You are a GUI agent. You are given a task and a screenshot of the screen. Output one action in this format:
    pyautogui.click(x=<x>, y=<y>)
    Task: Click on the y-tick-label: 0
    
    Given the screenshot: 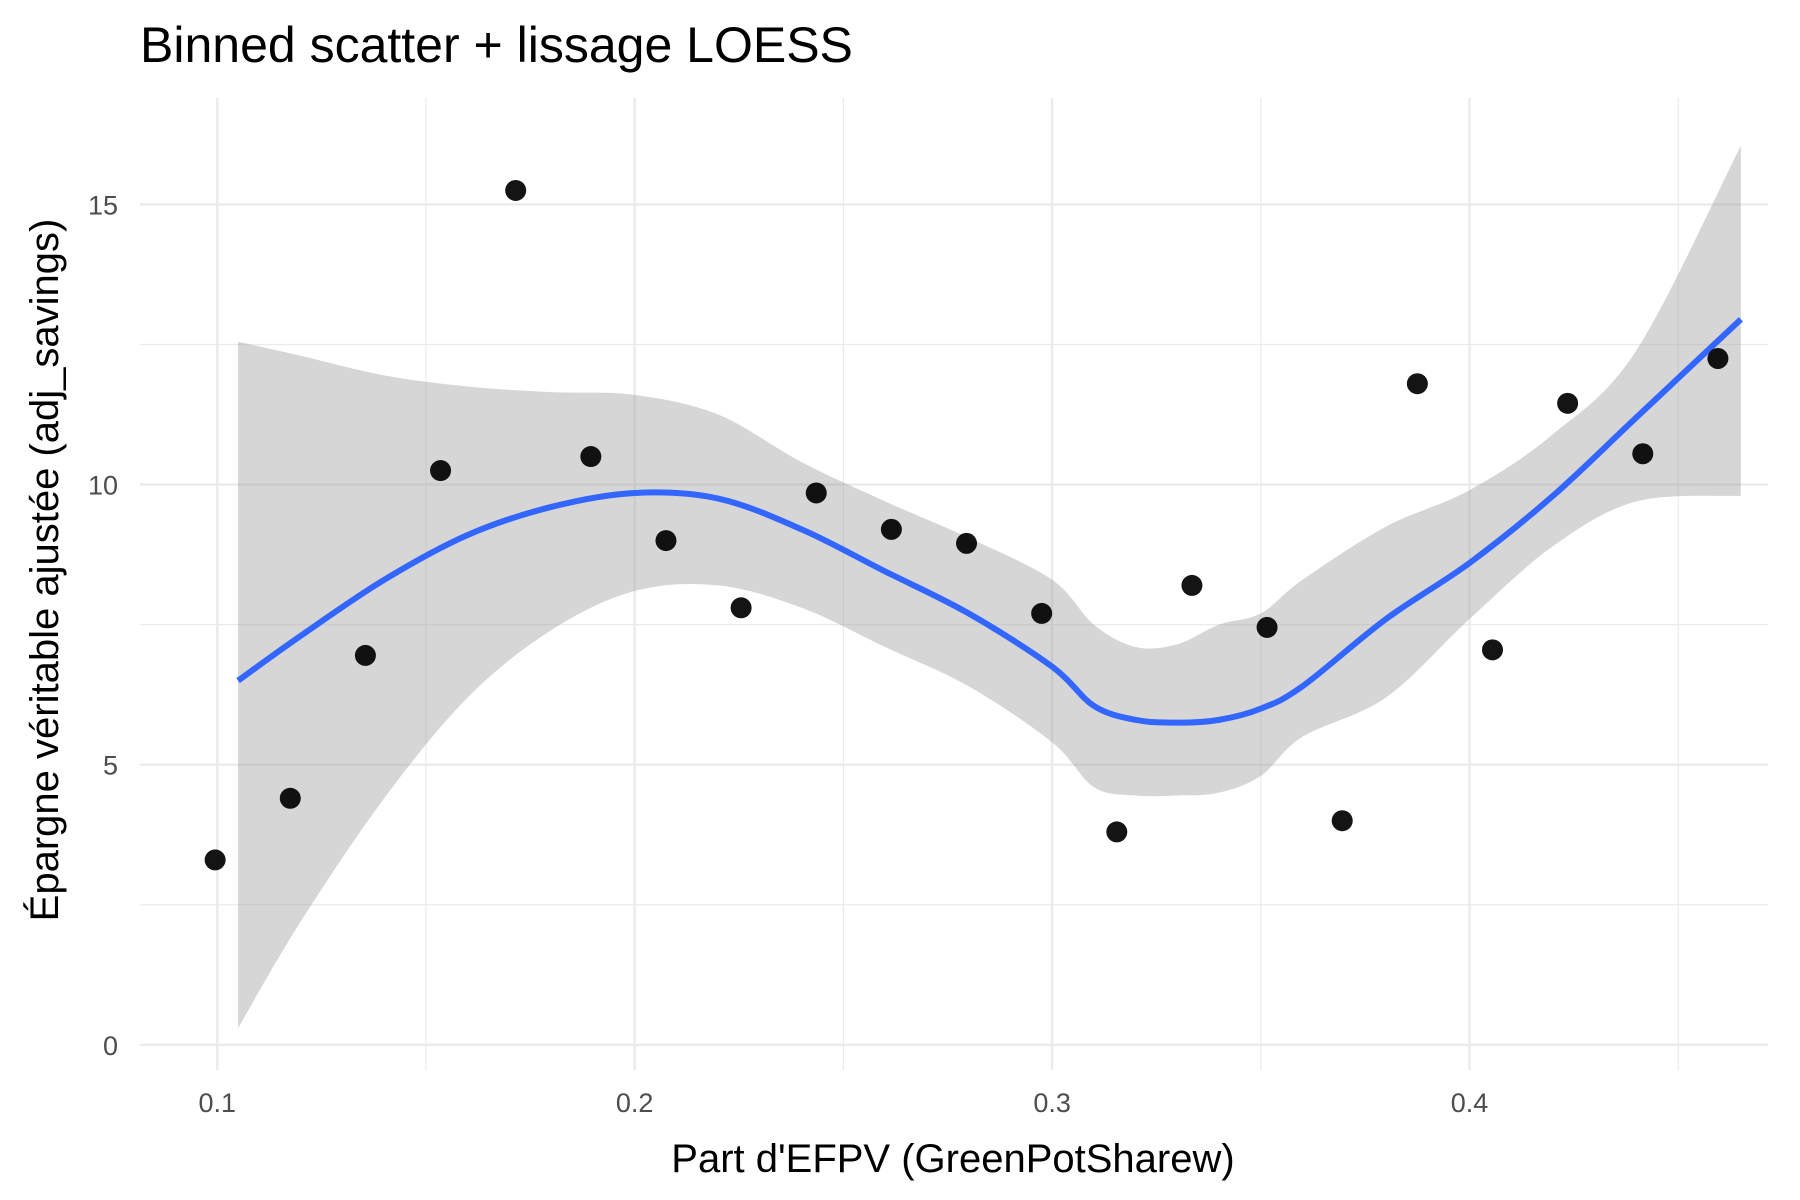 What is the action you would take?
    pyautogui.click(x=110, y=1046)
    